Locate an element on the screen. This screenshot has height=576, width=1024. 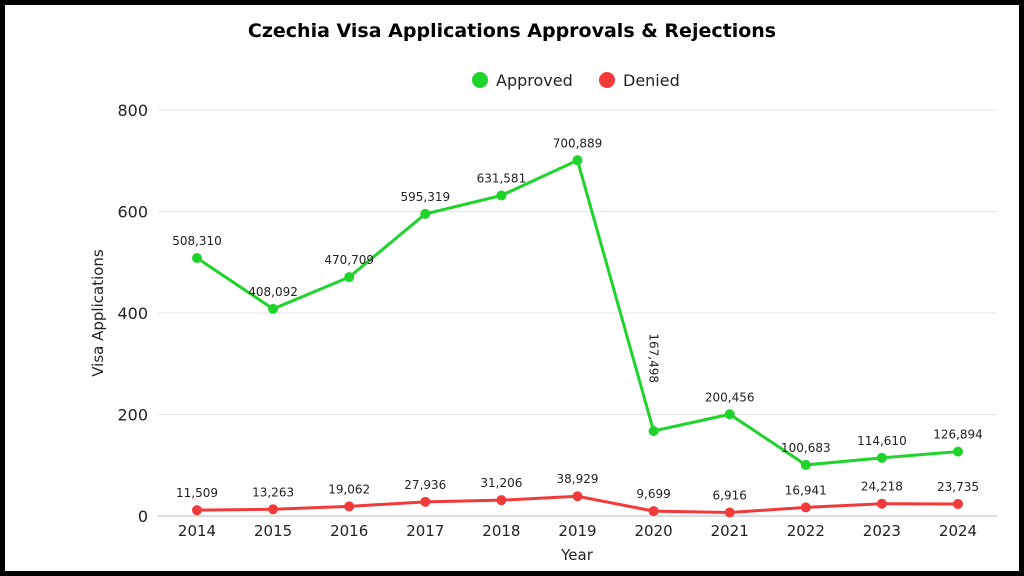
x-tick-label: 2016 is located at coordinates (349, 531).